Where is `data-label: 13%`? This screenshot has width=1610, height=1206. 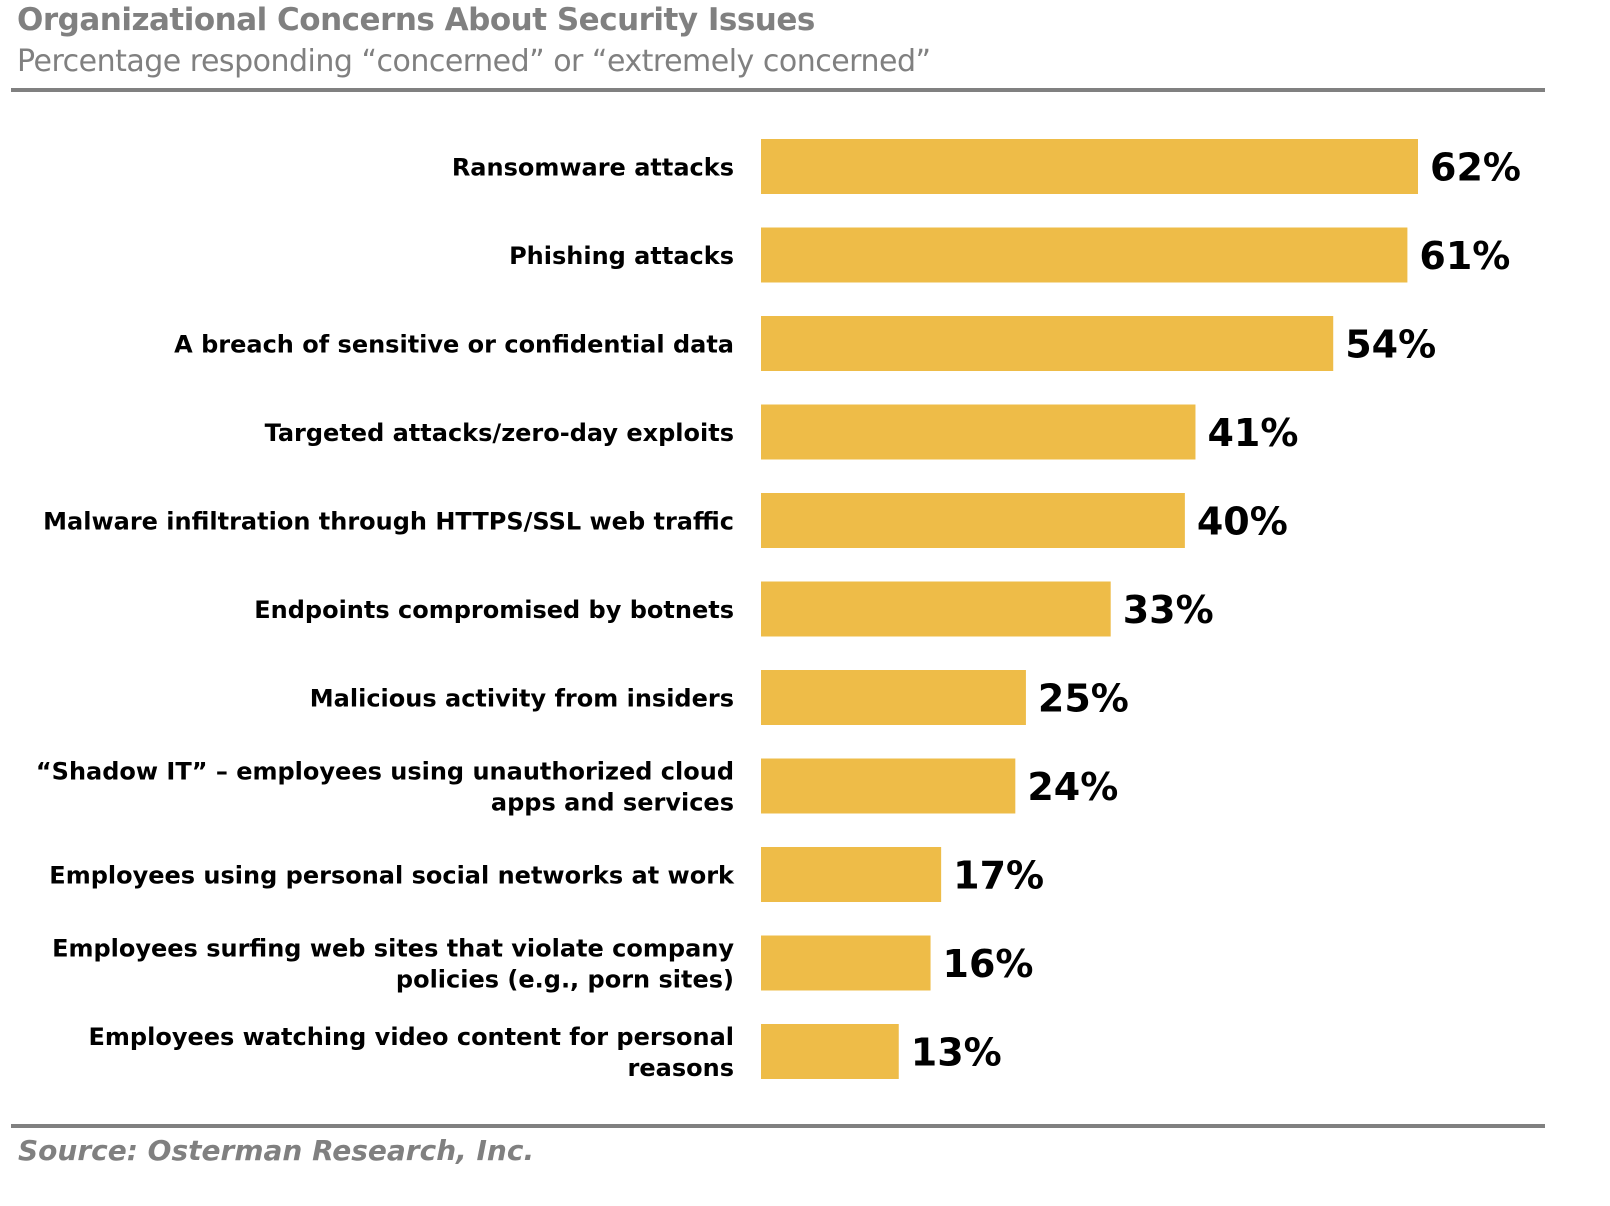
data-label: 13% is located at coordinates (956, 1053).